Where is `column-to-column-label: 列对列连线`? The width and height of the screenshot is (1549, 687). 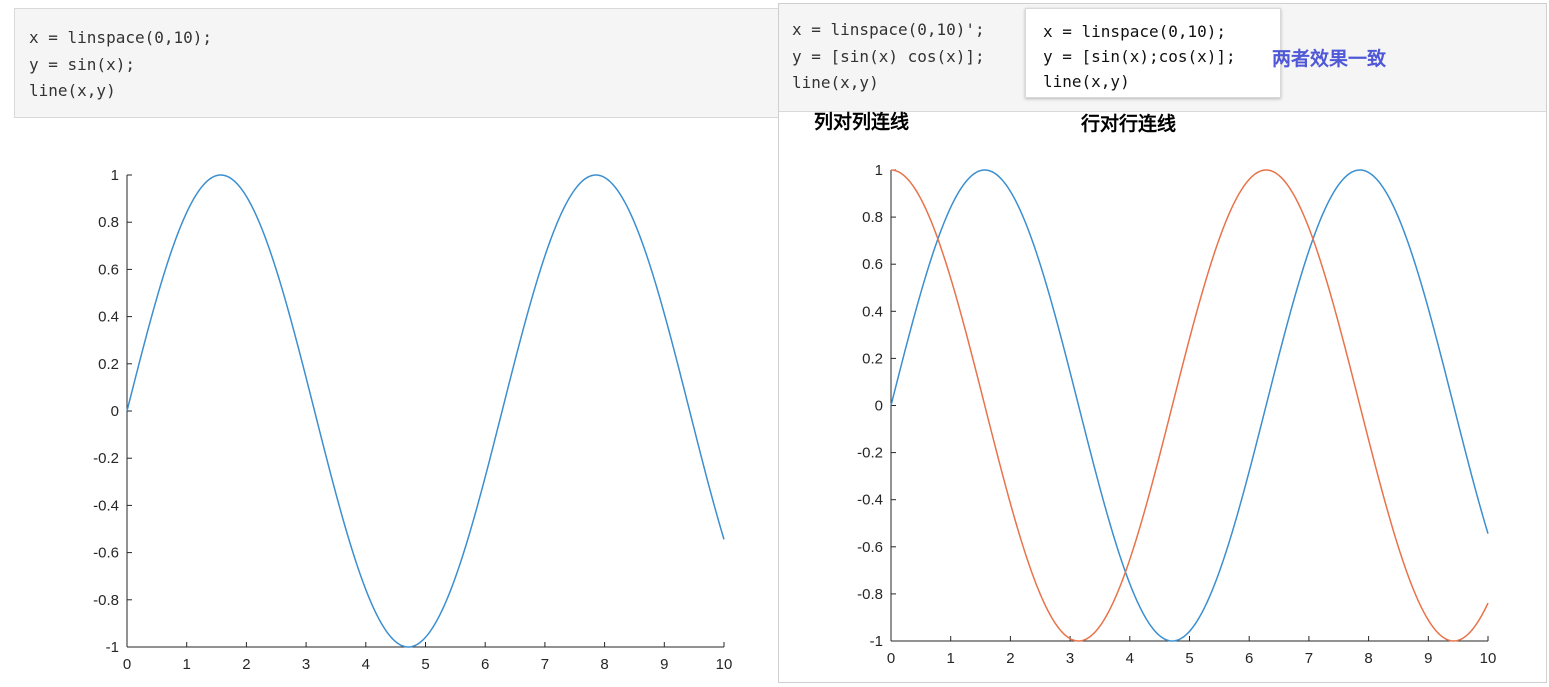
column-to-column-label: 列对列连线 is located at coordinates (862, 122).